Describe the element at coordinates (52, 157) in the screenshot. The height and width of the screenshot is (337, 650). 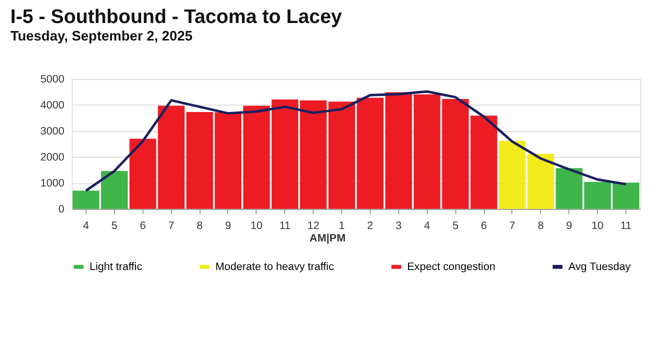
I see `y-tick-label: 2000` at that location.